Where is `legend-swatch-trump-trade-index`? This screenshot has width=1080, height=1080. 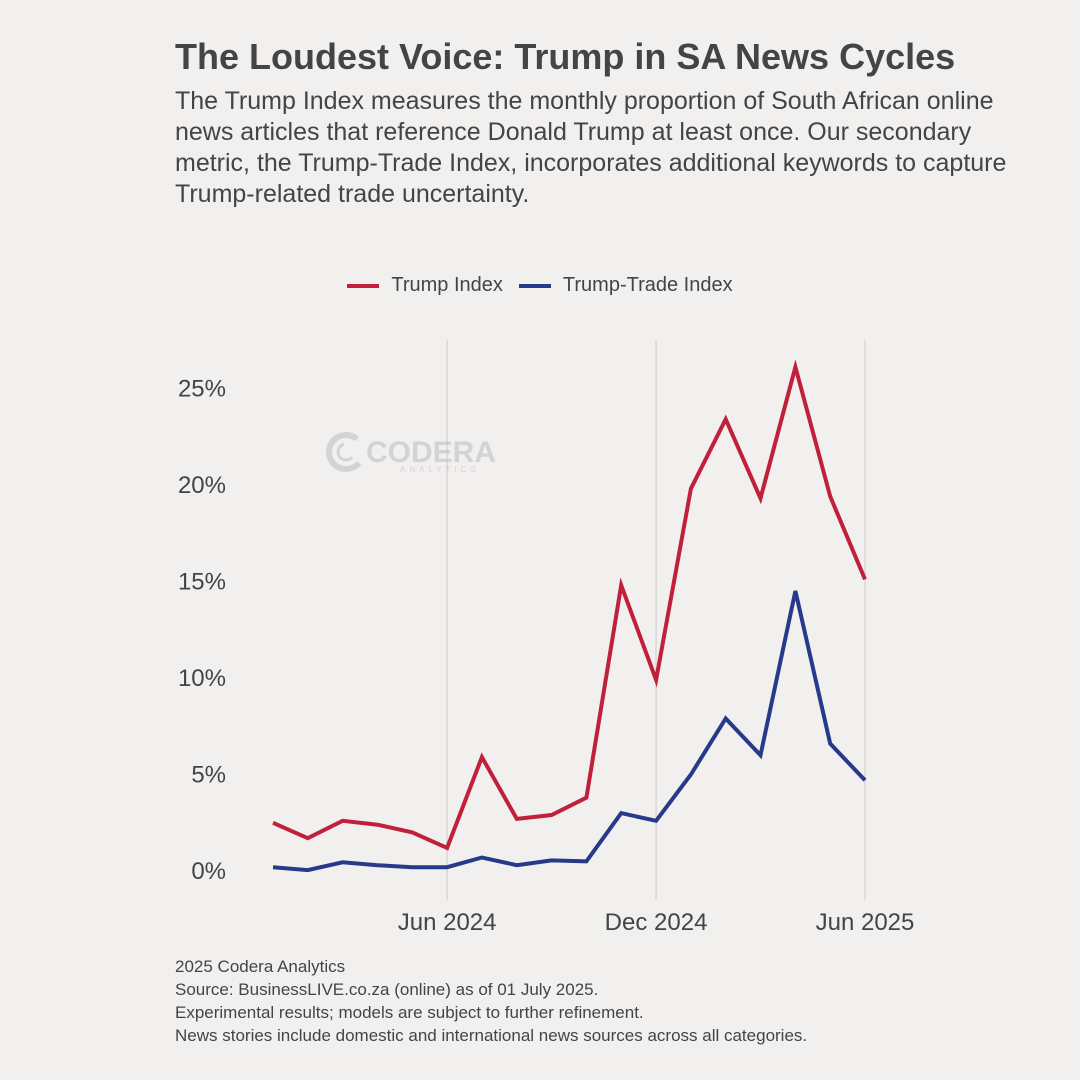
legend-swatch-trump-trade-index is located at coordinates (534, 285).